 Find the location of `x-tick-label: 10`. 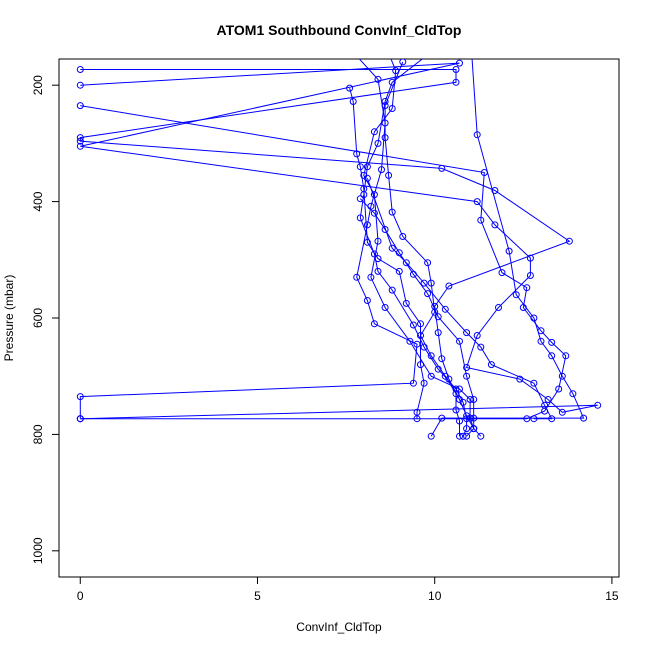

x-tick-label: 10 is located at coordinates (435, 596).